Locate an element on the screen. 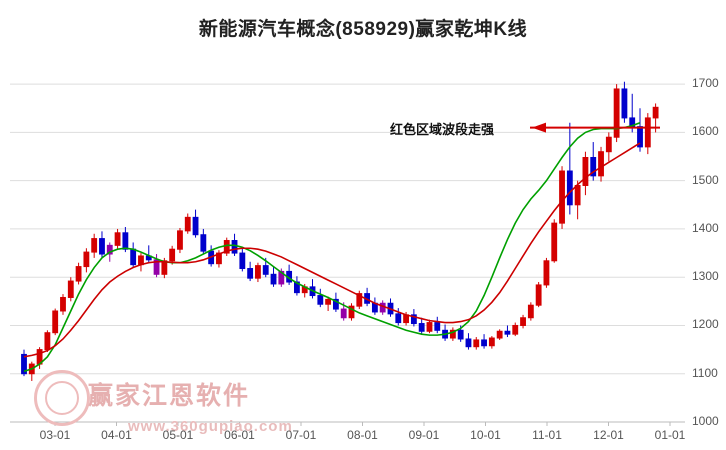 The width and height of the screenshot is (726, 450). chart-title: 新能源汽车概念(858929)赢家乾坤K线 is located at coordinates (363, 29).